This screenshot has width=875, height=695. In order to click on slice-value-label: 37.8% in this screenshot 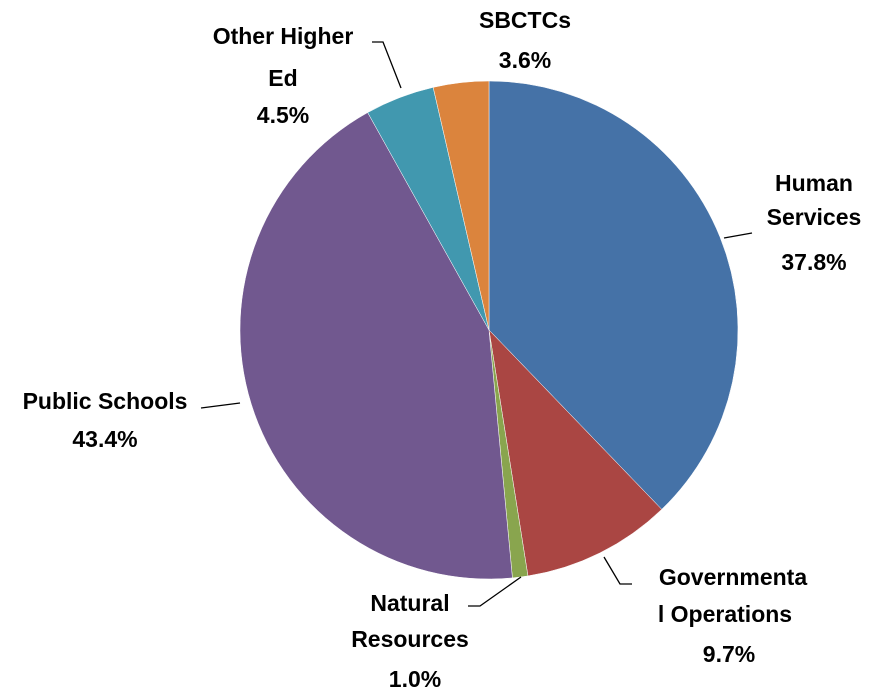, I will do `click(813, 262)`.